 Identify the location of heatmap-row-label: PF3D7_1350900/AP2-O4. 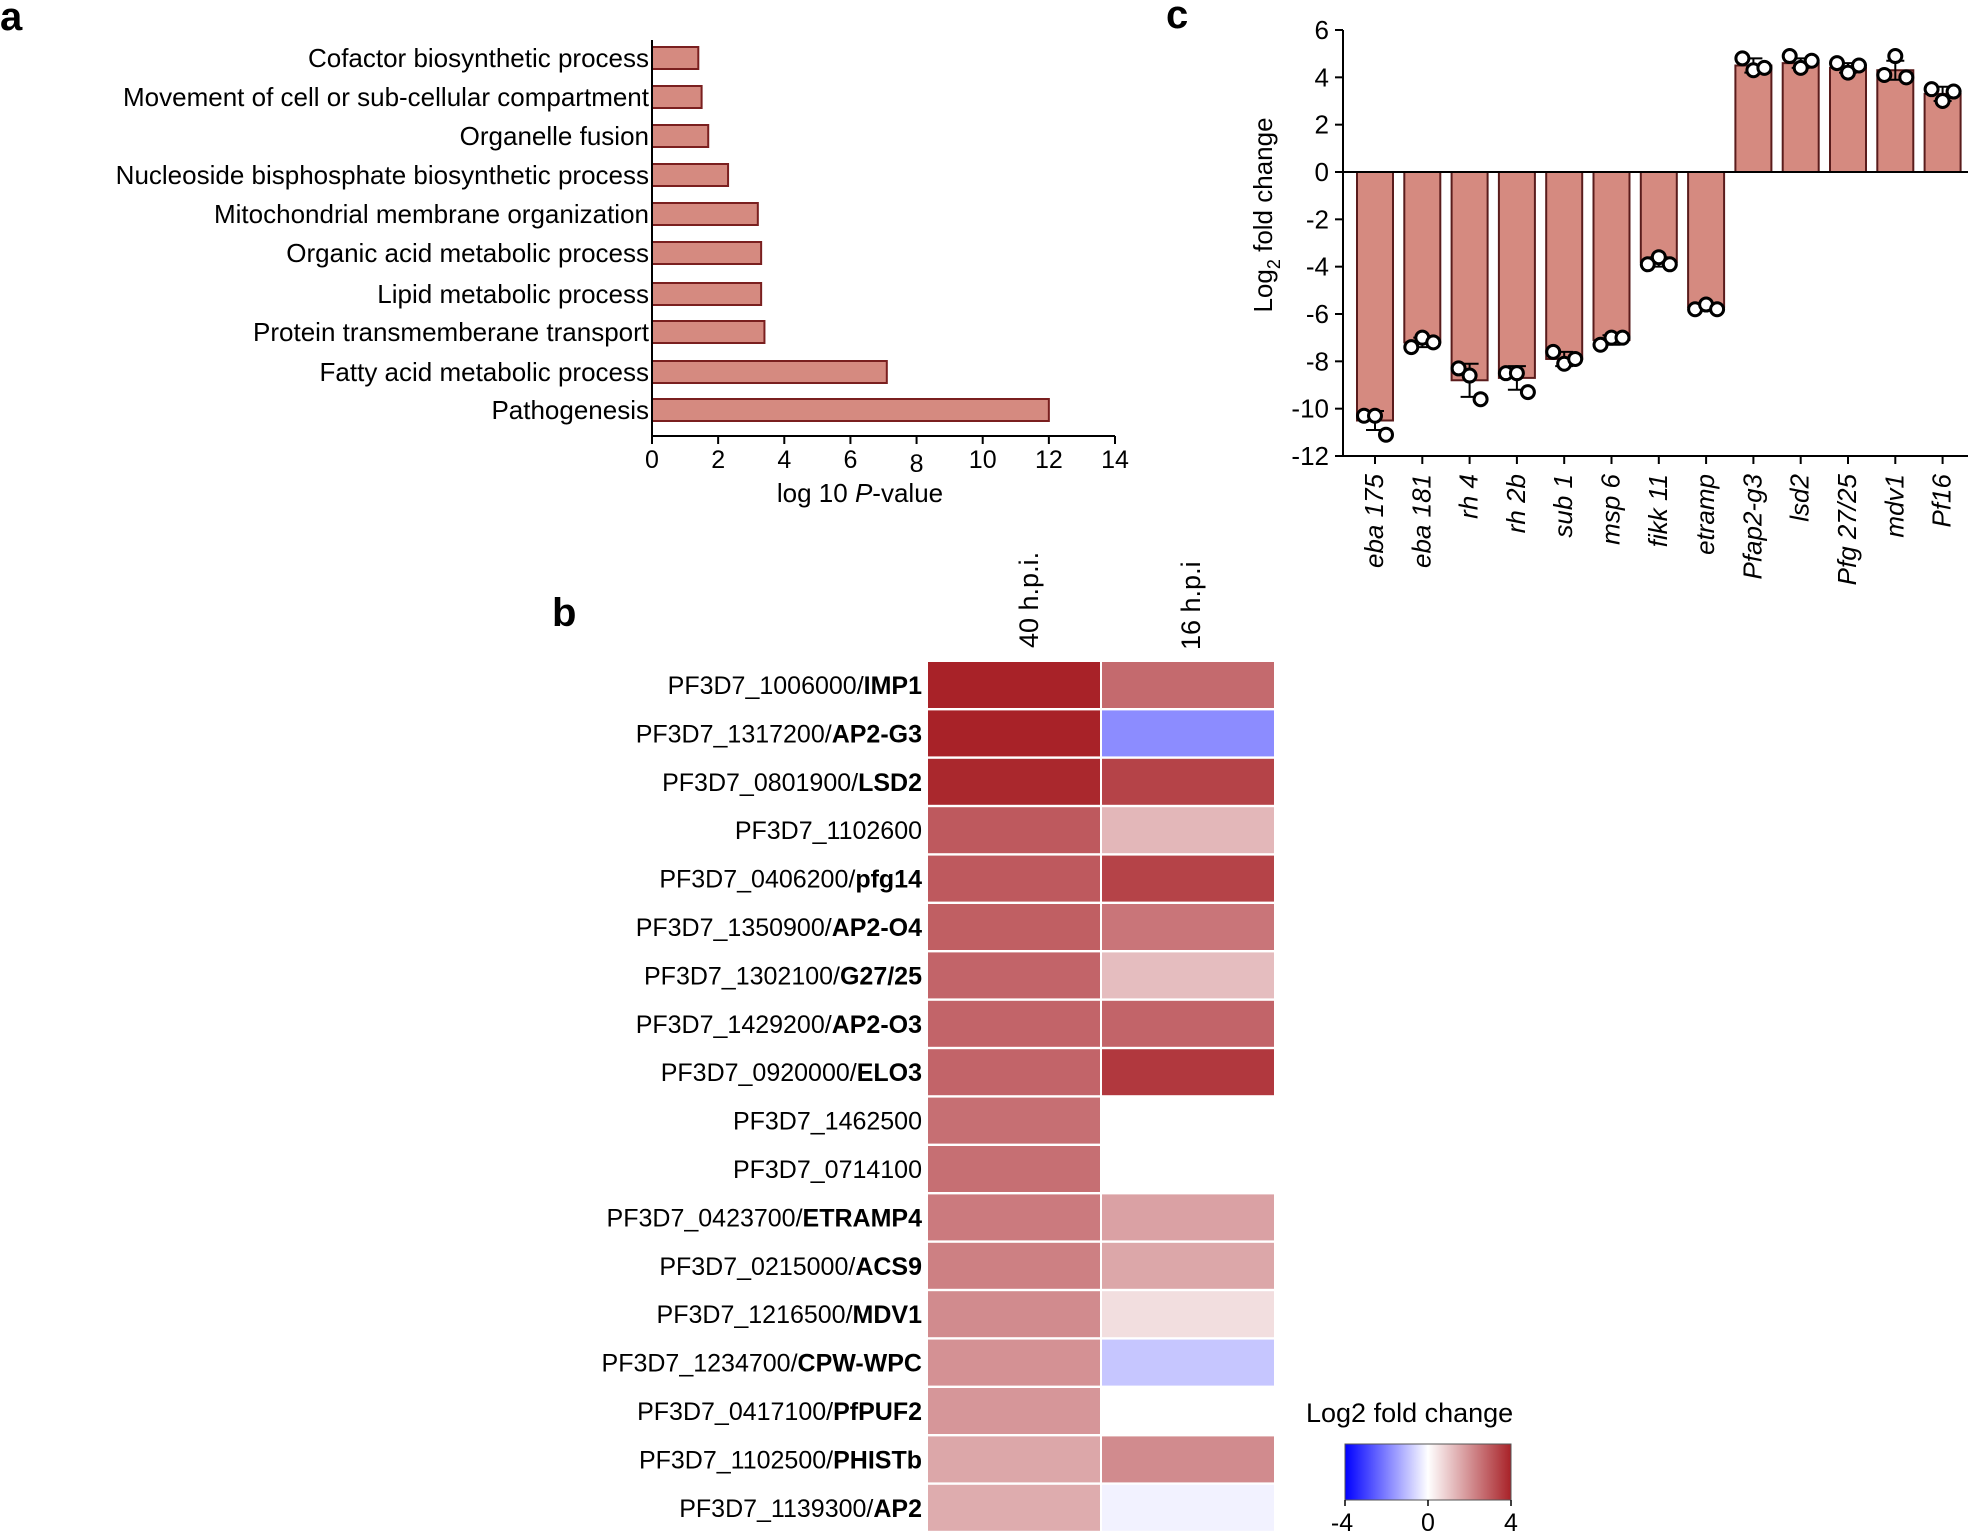
(779, 928).